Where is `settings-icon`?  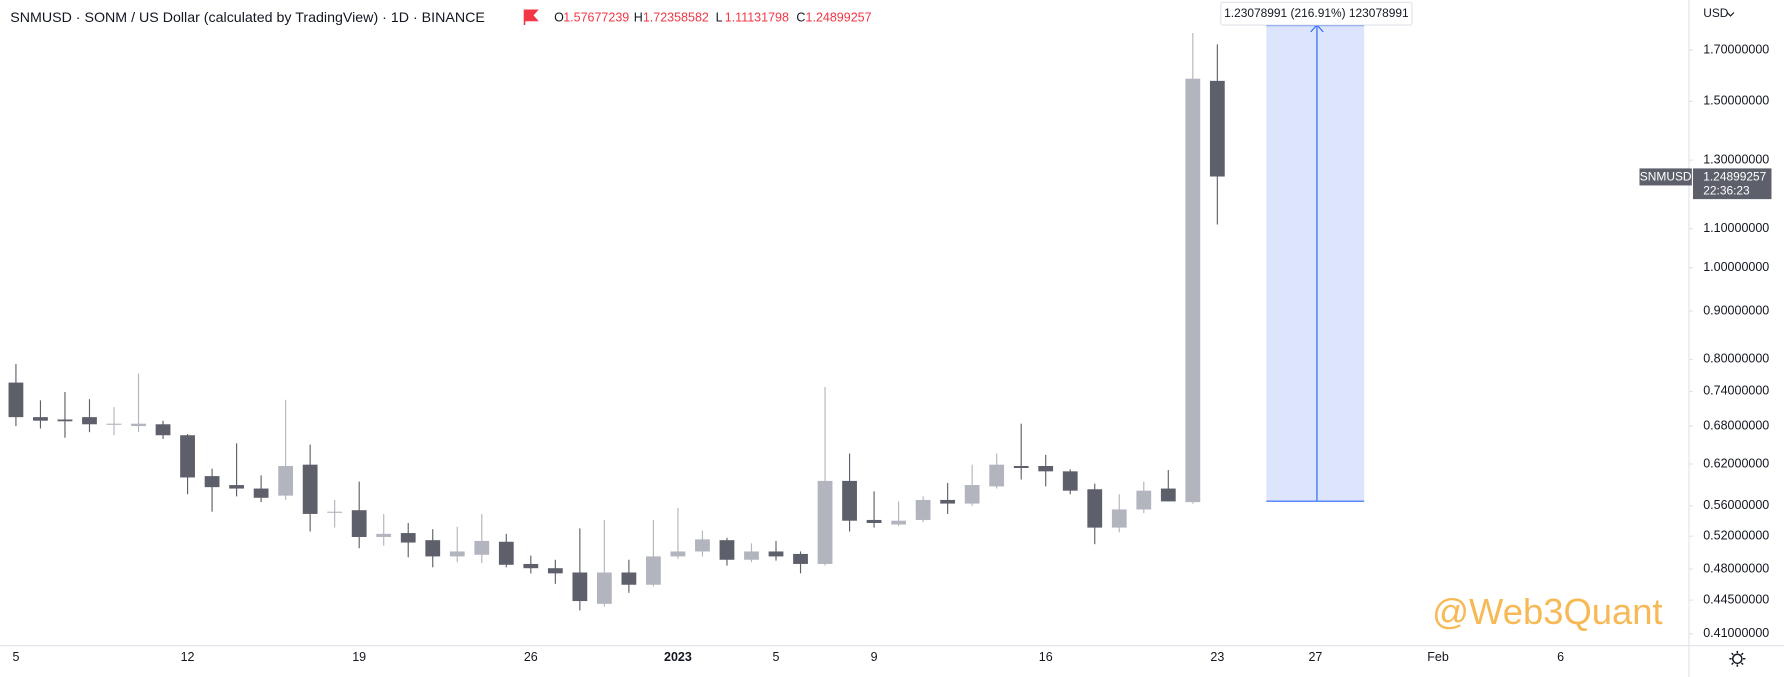
settings-icon is located at coordinates (1737, 658).